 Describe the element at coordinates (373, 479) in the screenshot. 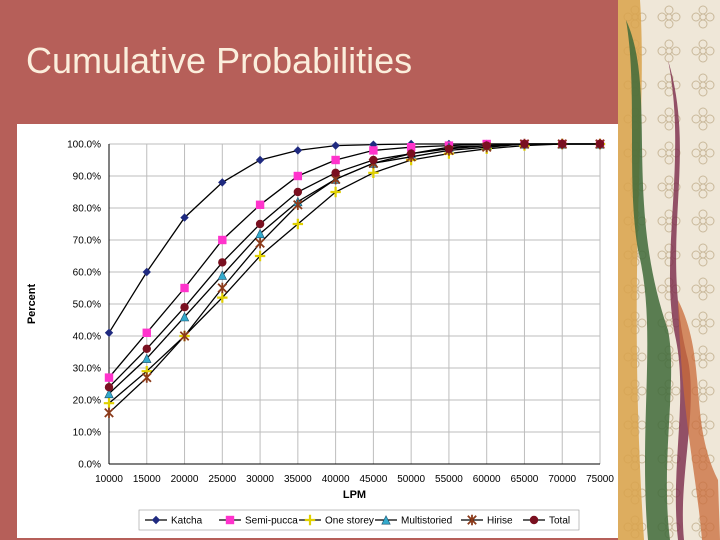

I see `x-tick-label: 45000` at that location.